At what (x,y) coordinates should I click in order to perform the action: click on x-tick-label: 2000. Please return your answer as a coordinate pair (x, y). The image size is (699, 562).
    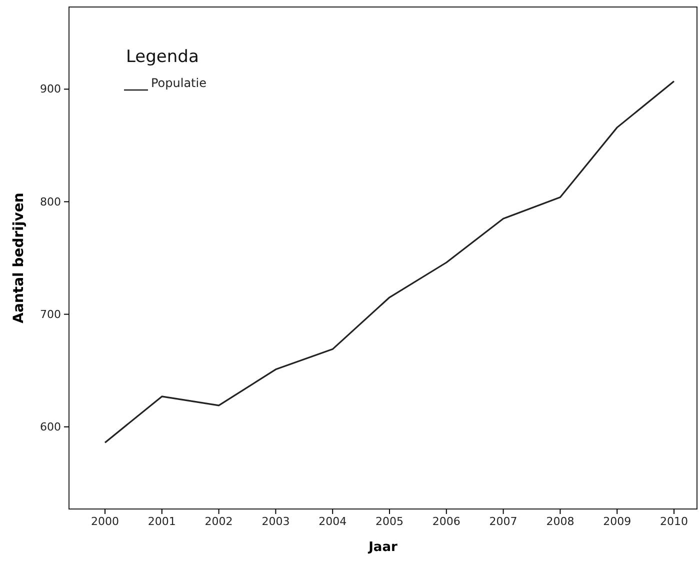
    Looking at the image, I should click on (105, 521).